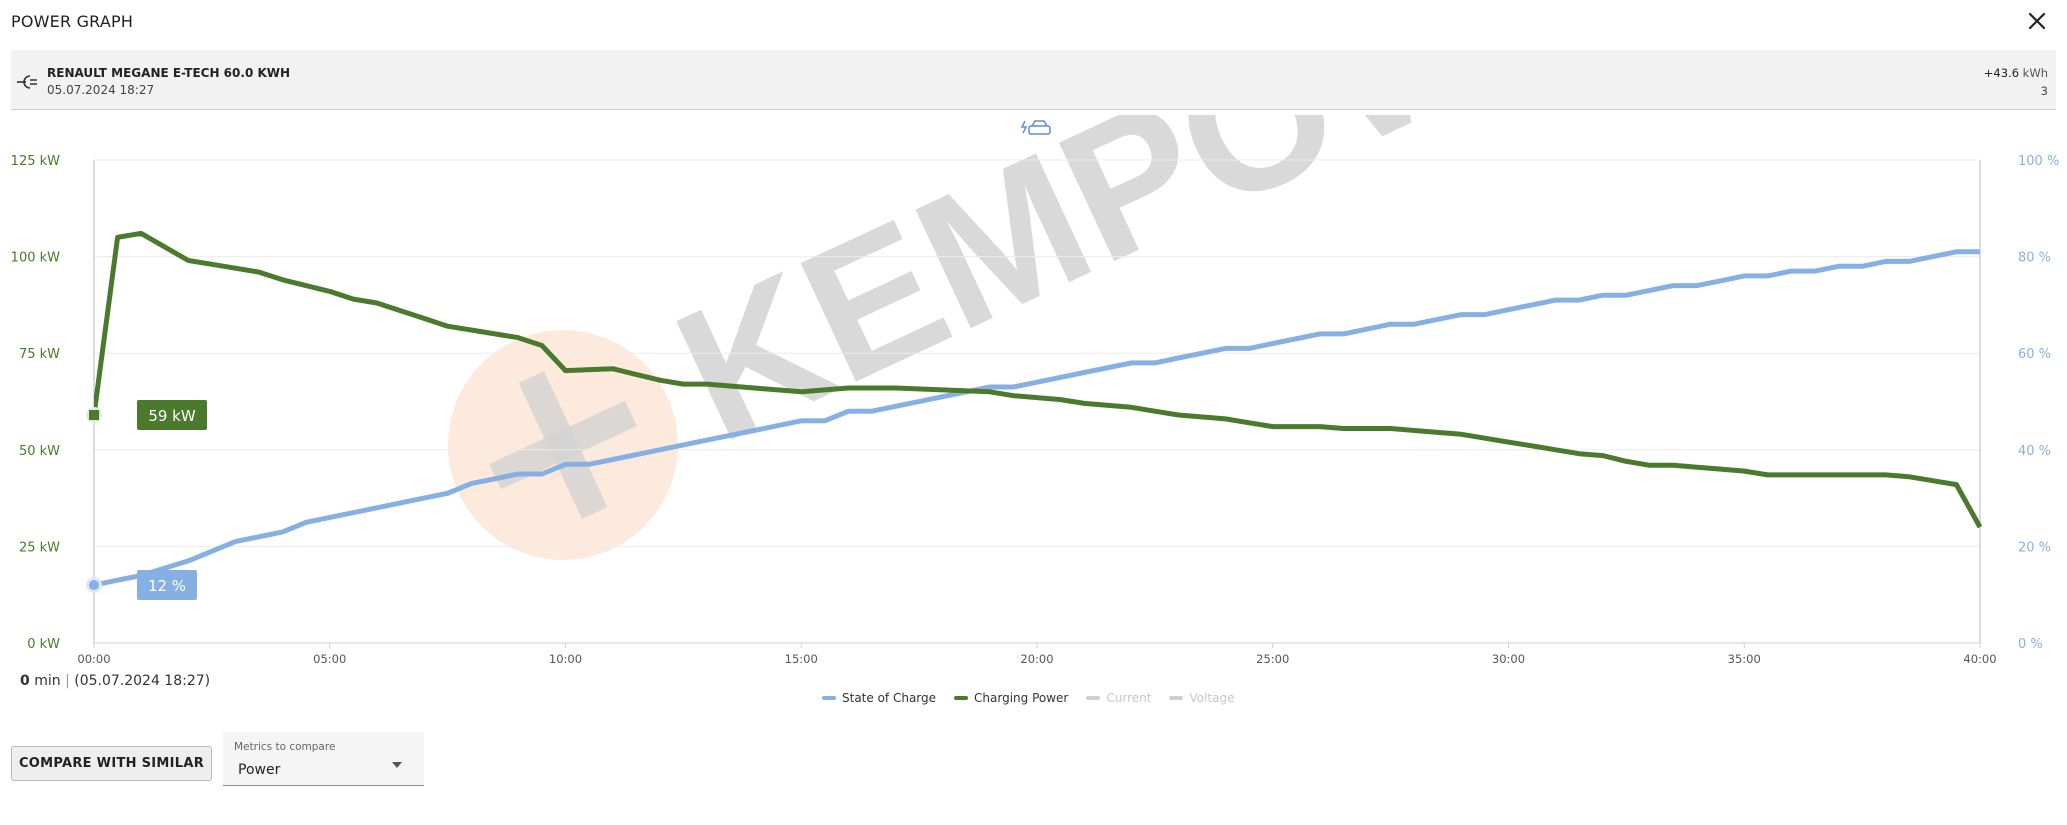 This screenshot has width=2067, height=825. I want to click on y-left-tick-label: 0 kW, so click(43, 644).